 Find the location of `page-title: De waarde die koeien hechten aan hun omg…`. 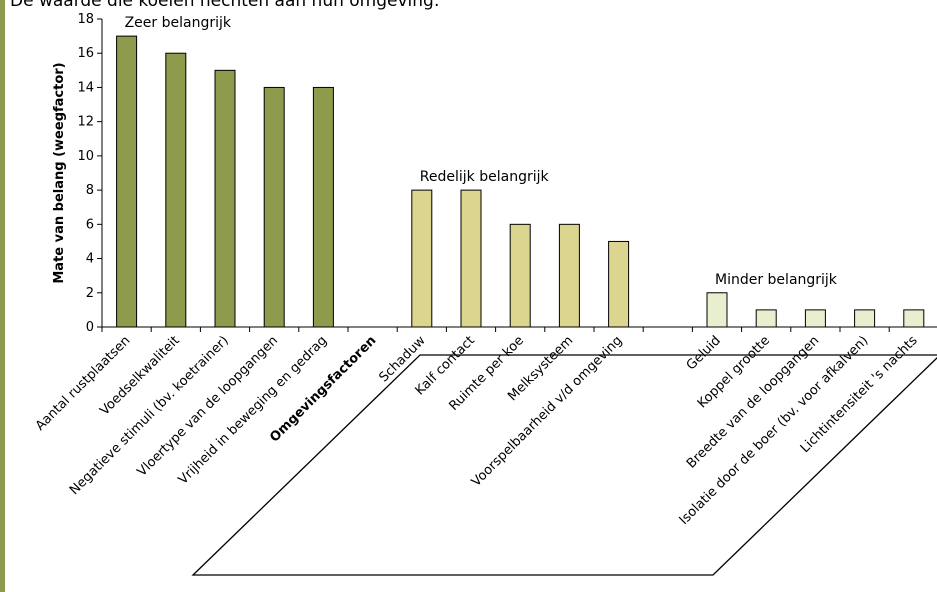

page-title: De waarde die koeien hechten aan hun omg… is located at coordinates (225, 5).